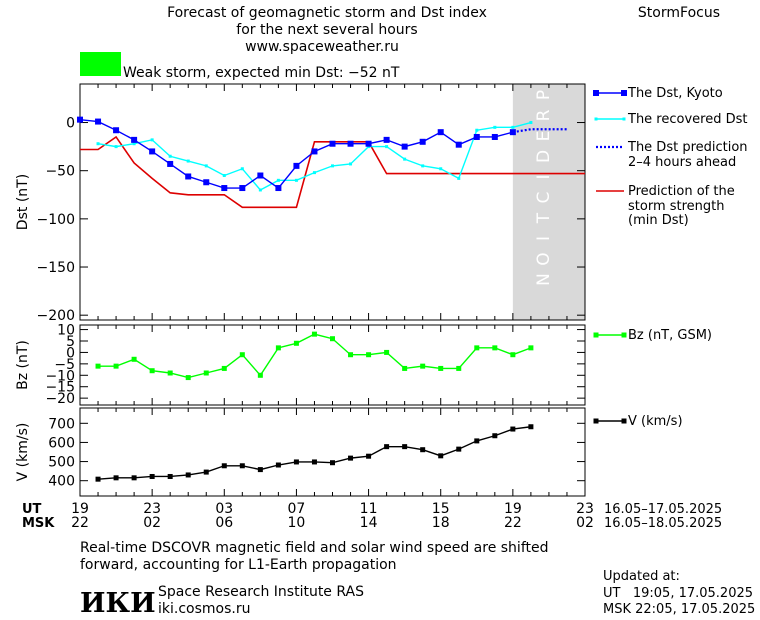 This screenshot has width=760, height=620. I want to click on msk-tick-label: 14, so click(369, 523).